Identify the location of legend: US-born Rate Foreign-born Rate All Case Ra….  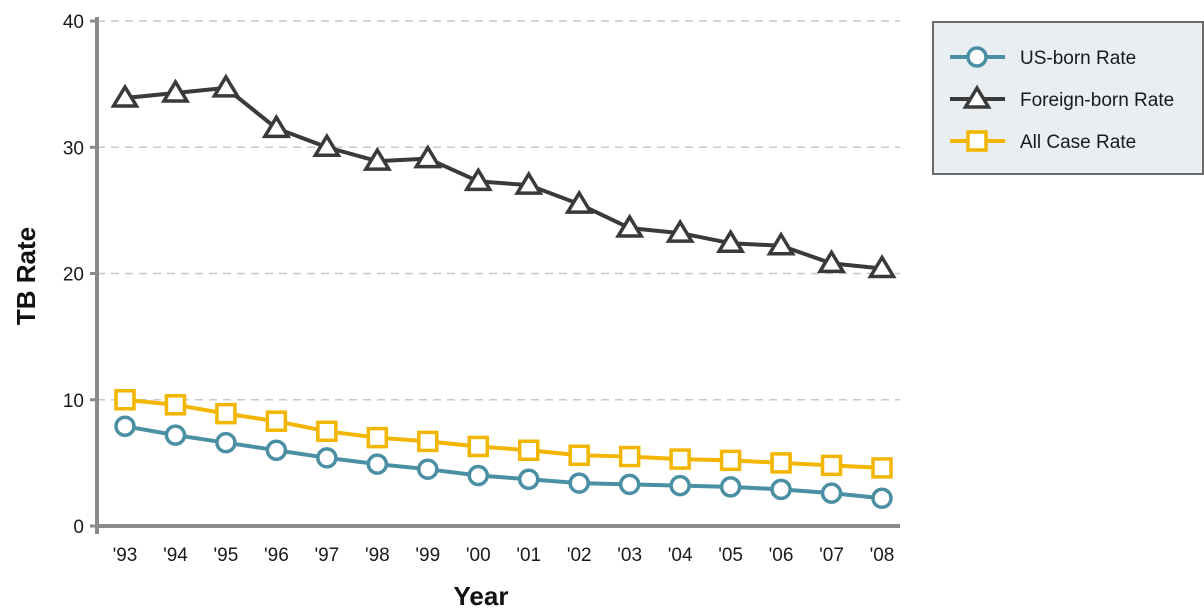
(1068, 98).